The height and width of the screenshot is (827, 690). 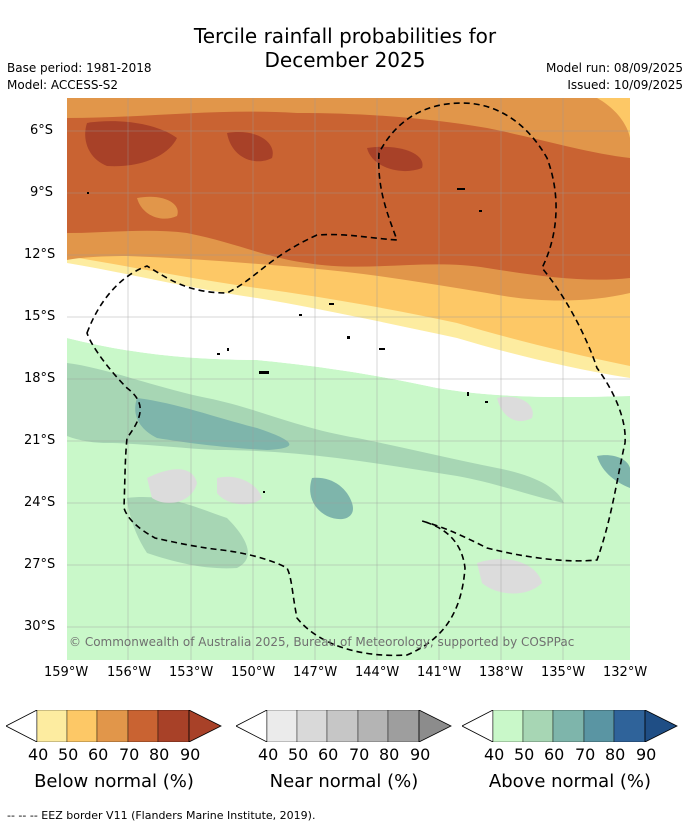 What do you see at coordinates (646, 754) in the screenshot?
I see `above-tick-90: 90` at bounding box center [646, 754].